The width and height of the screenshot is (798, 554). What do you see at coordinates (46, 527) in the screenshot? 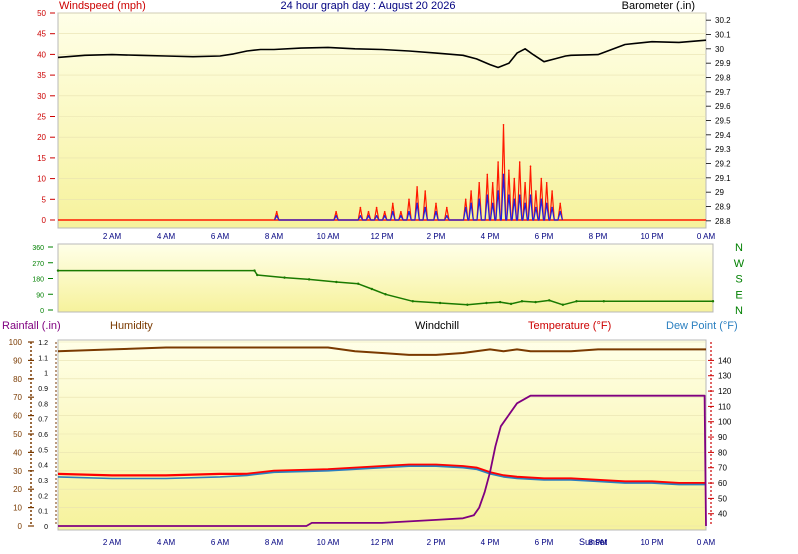
I see `rain-tick-label: 0` at bounding box center [46, 527].